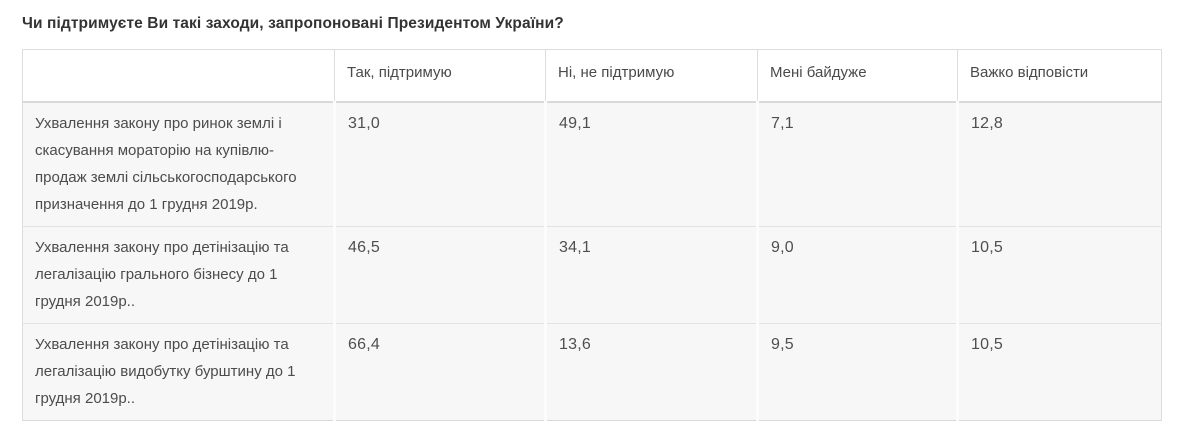 The image size is (1183, 423). What do you see at coordinates (857, 274) in the screenshot?
I see `value-cell: 9,0` at bounding box center [857, 274].